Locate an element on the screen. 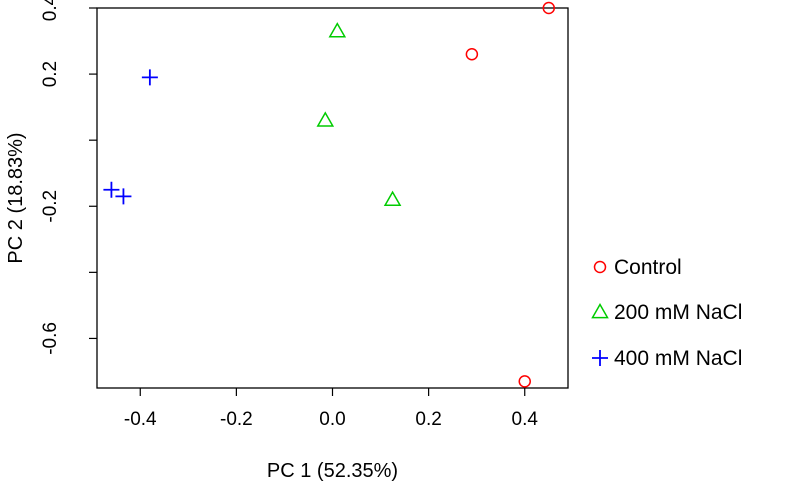 Image resolution: width=790 pixels, height=488 pixels. y-tick-label: 0.2 is located at coordinates (50, 74).